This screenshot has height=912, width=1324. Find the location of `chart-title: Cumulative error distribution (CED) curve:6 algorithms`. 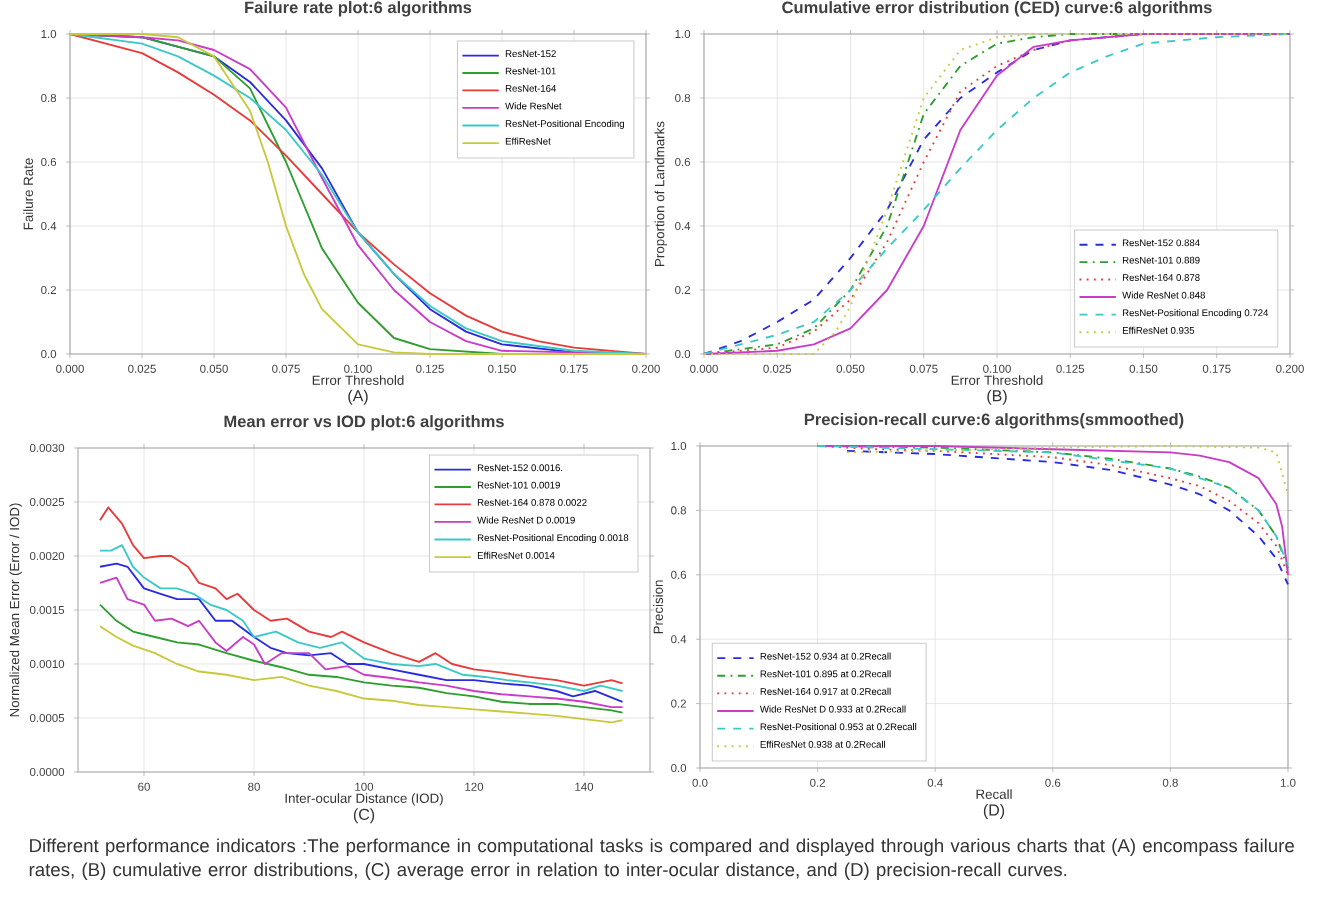

chart-title: Cumulative error distribution (CED) curve:6 algorithms is located at coordinates (997, 9).